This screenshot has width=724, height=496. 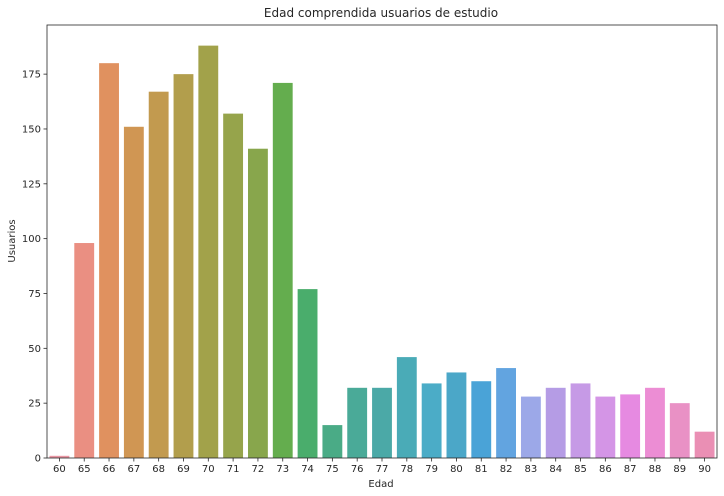 What do you see at coordinates (431, 469) in the screenshot?
I see `x-tick-label: 79` at bounding box center [431, 469].